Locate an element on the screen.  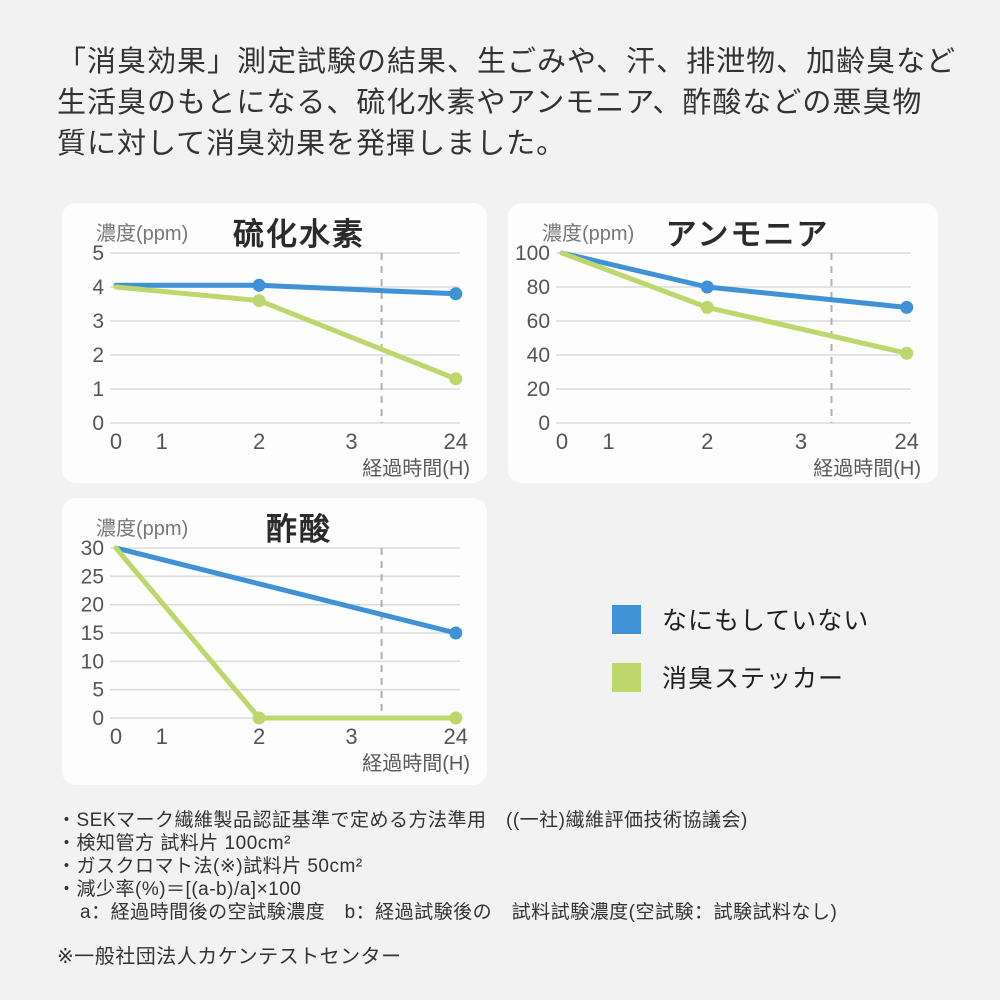
chart-legend: なにもしていない 消臭ステッカー is located at coordinates (740, 659).